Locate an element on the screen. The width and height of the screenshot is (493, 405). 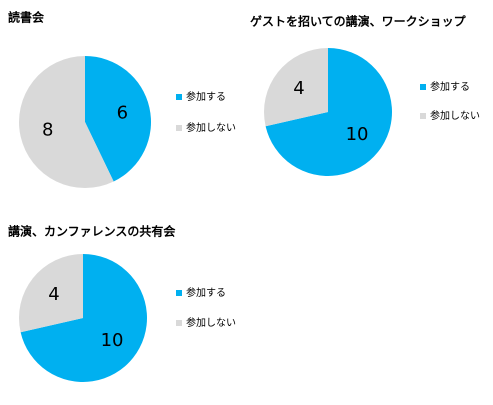
chart-title: 講演、カンファレンスの共有会 is located at coordinates (92, 231).